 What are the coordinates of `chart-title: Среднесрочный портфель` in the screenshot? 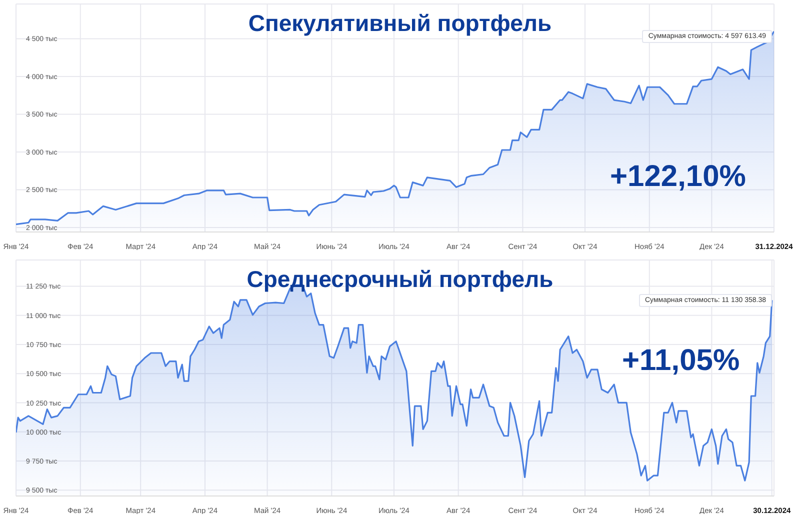 It's located at (400, 279).